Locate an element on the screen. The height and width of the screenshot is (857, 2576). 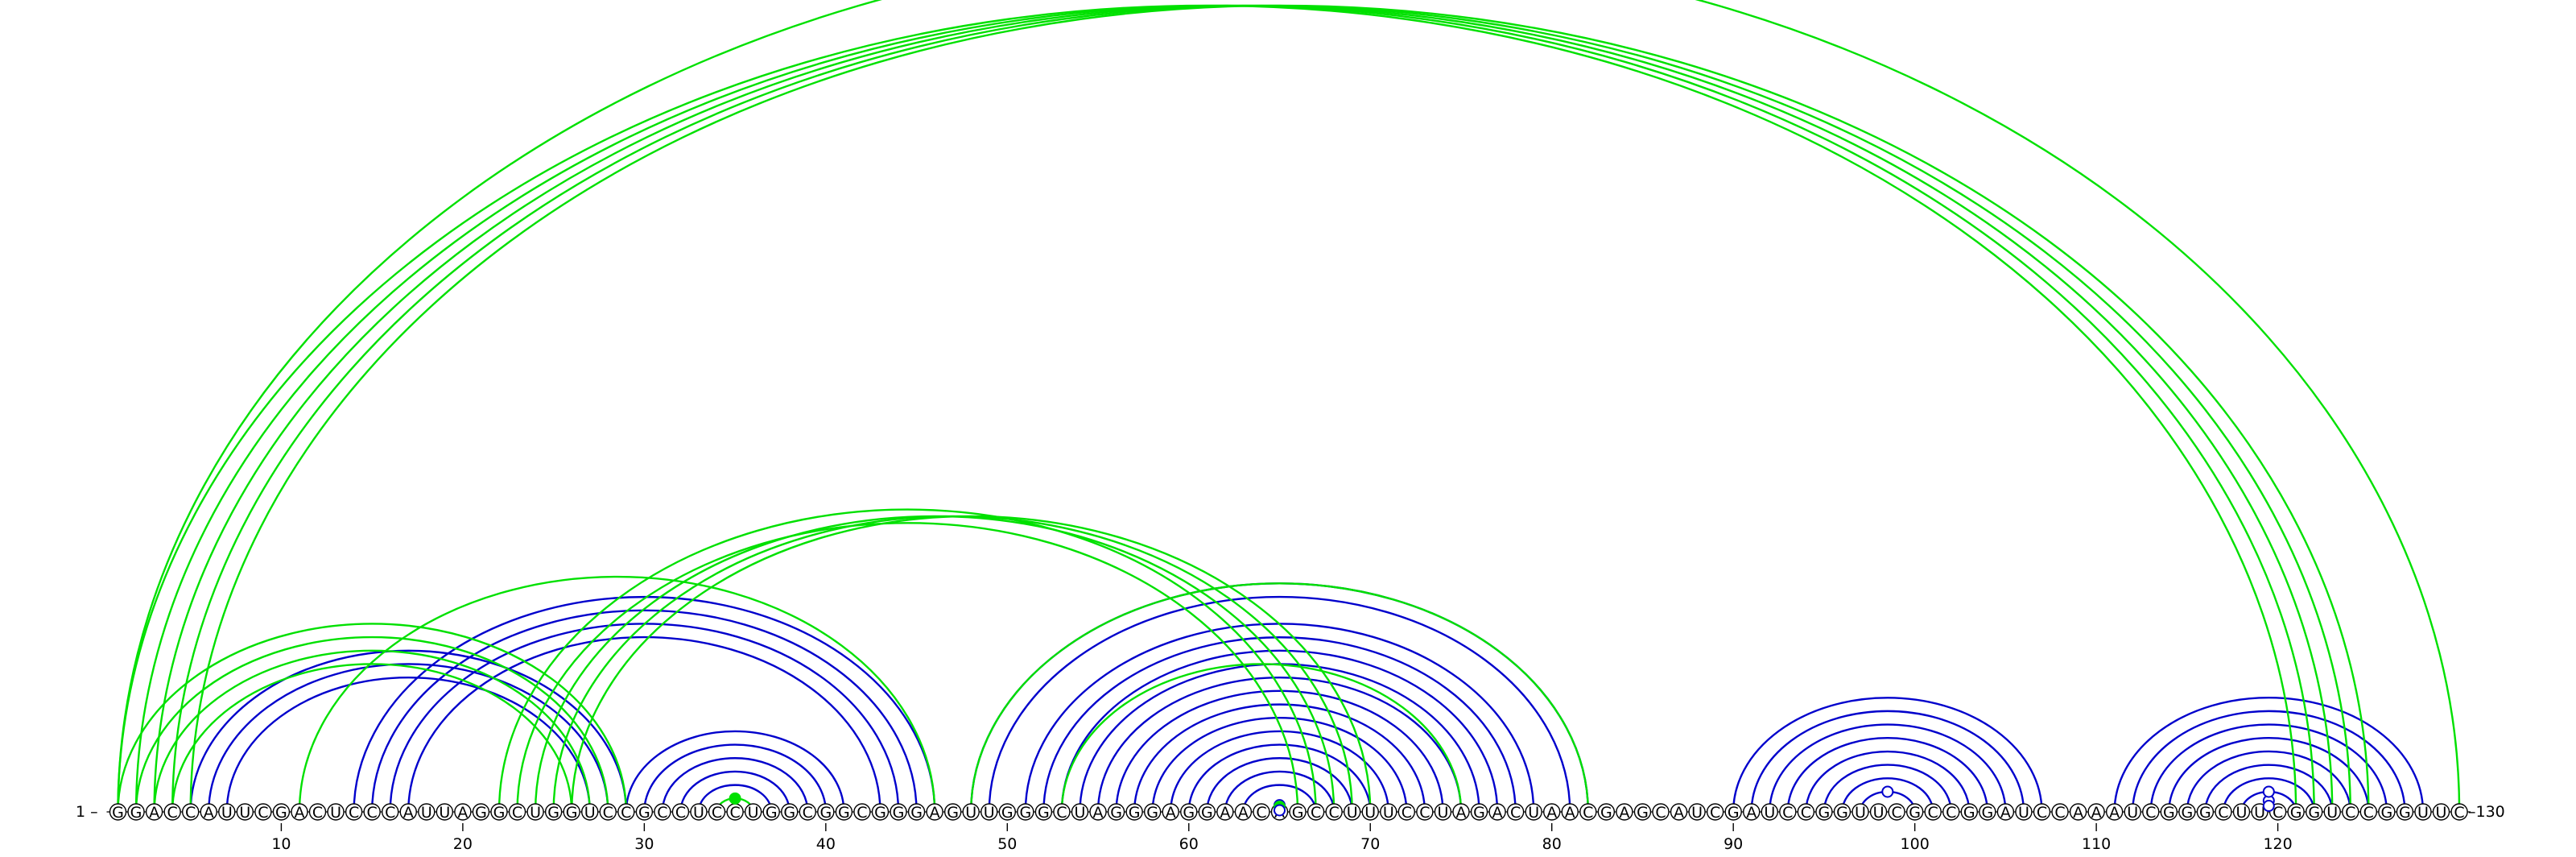
nucleotide-106: U is located at coordinates (2024, 812).